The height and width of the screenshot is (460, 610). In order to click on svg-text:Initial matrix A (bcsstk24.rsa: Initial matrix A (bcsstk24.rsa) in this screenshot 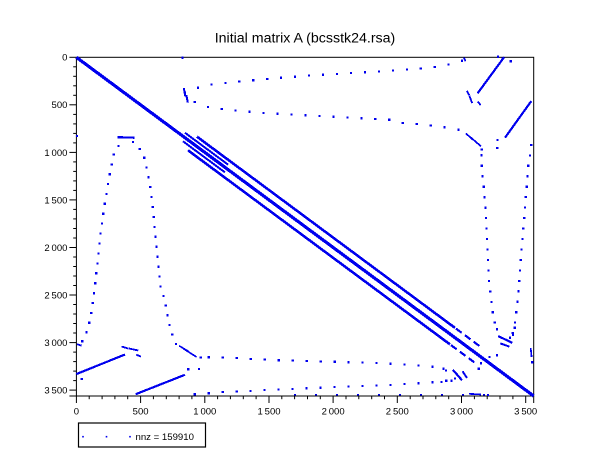, I will do `click(305, 39)`.